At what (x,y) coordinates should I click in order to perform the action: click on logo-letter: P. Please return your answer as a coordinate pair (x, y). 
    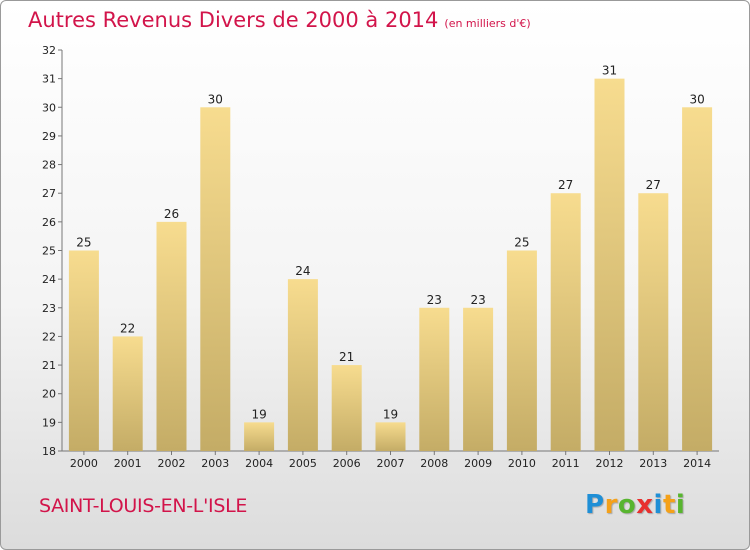
    Looking at the image, I should click on (595, 505).